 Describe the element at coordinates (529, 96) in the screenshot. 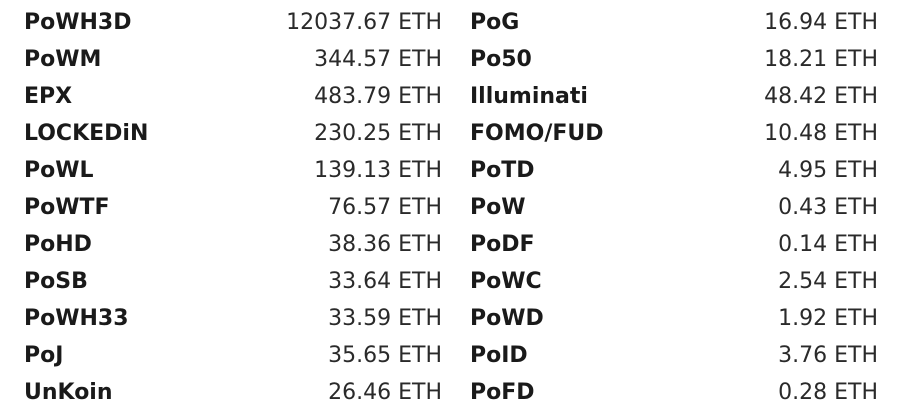

I see `row-name: Illuminati` at that location.